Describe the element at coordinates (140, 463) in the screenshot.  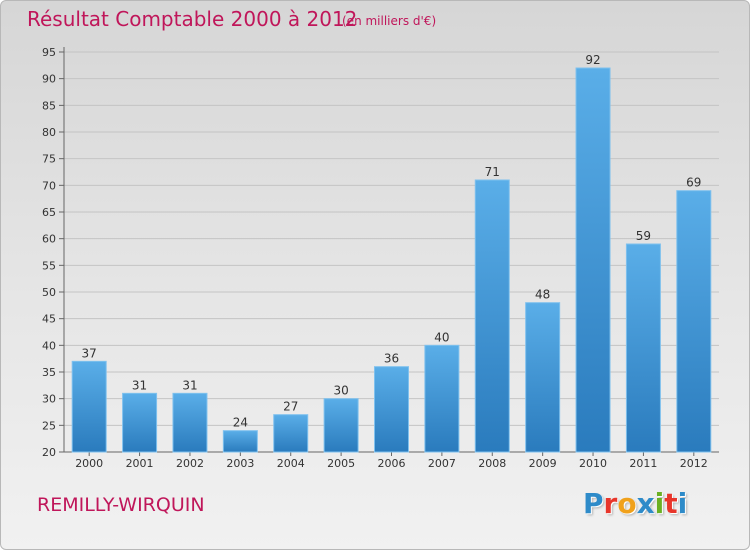
I see `x-tick-label-2001: 2001` at that location.